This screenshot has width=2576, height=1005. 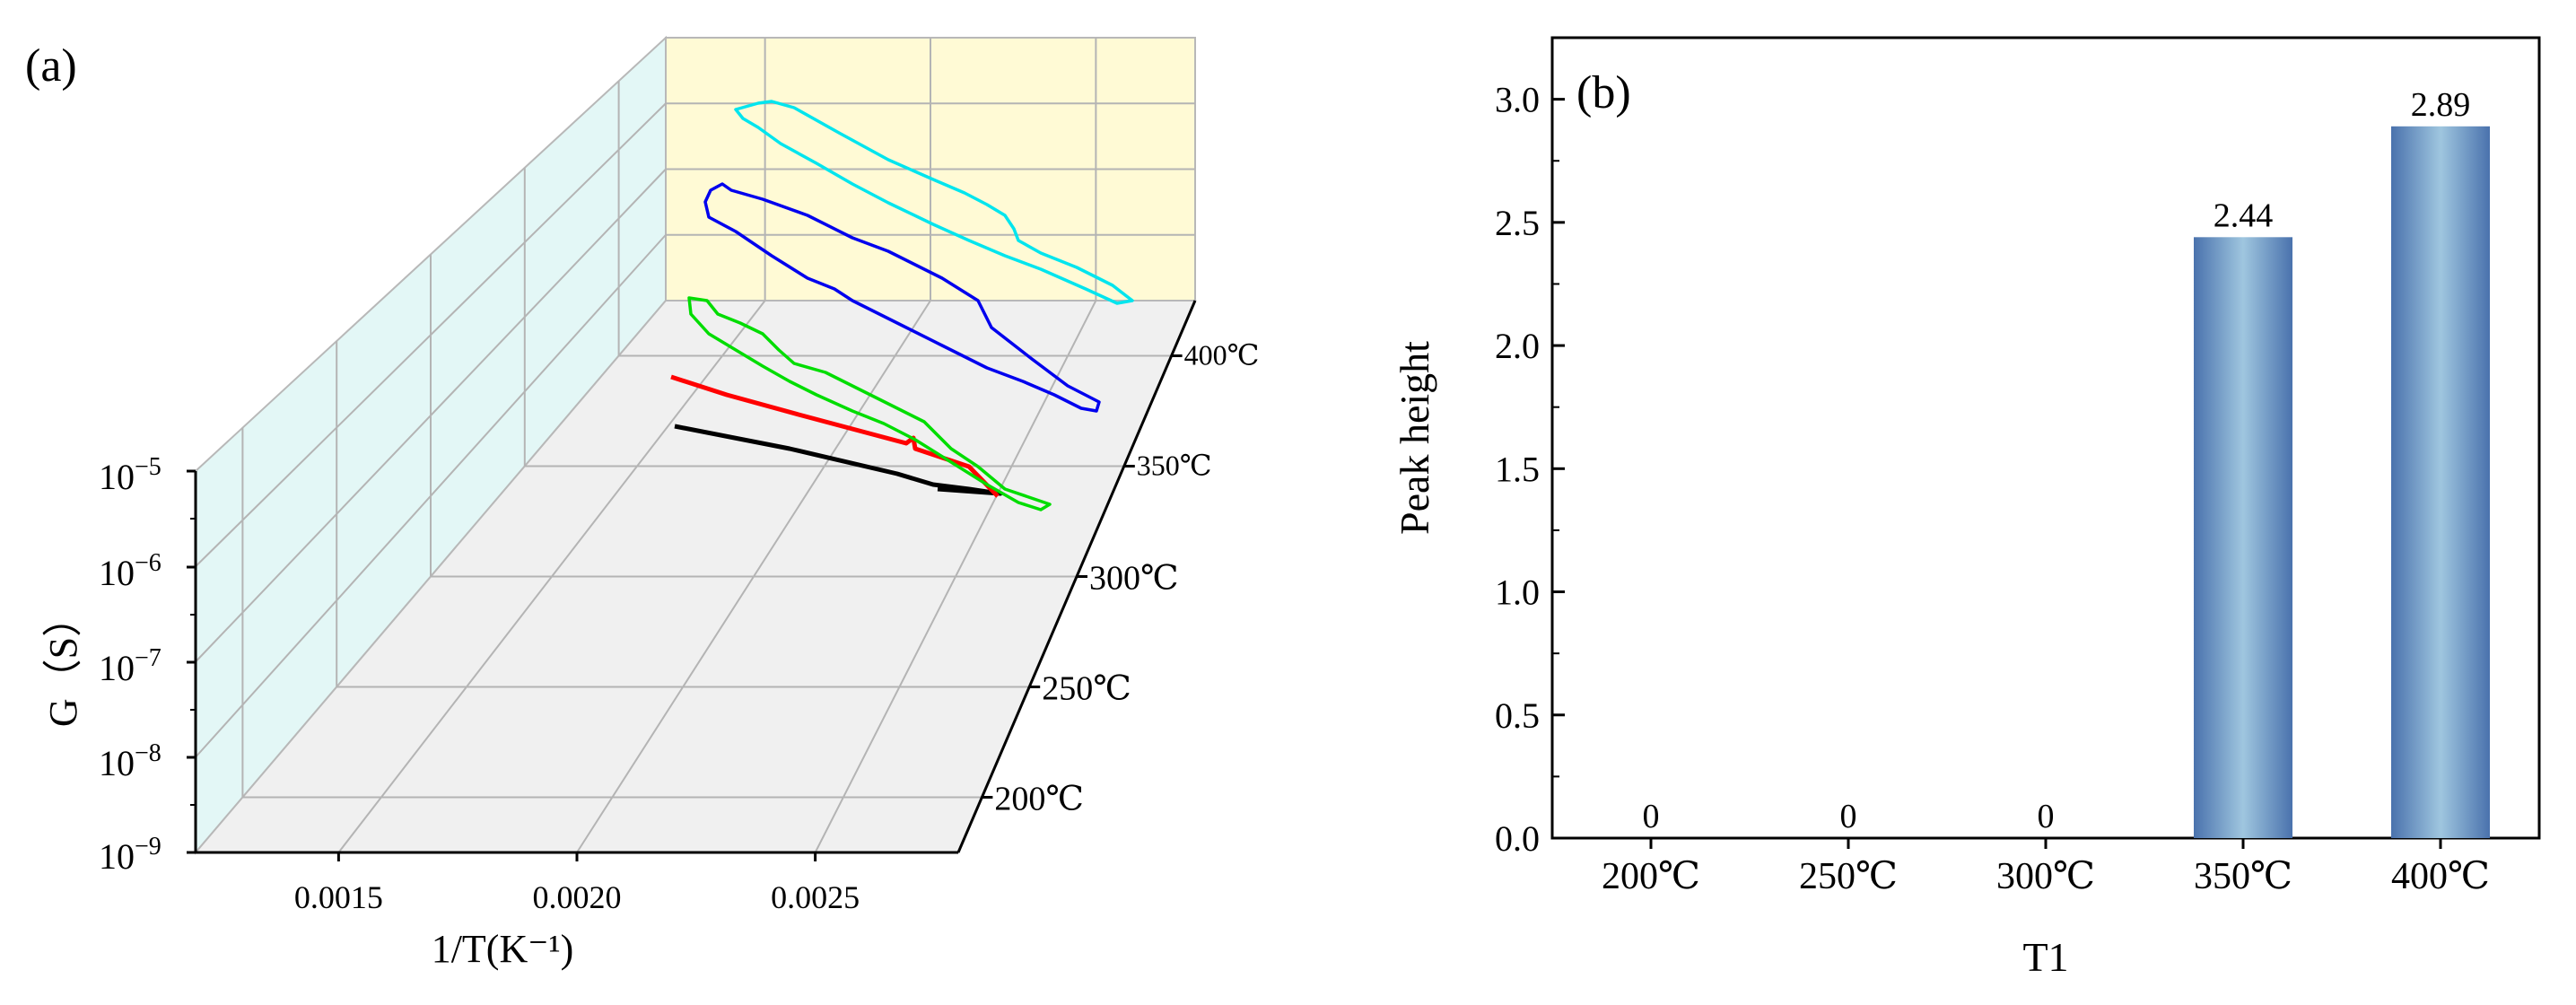 I want to click on depth-tick-label: 350℃, so click(x=1174, y=466).